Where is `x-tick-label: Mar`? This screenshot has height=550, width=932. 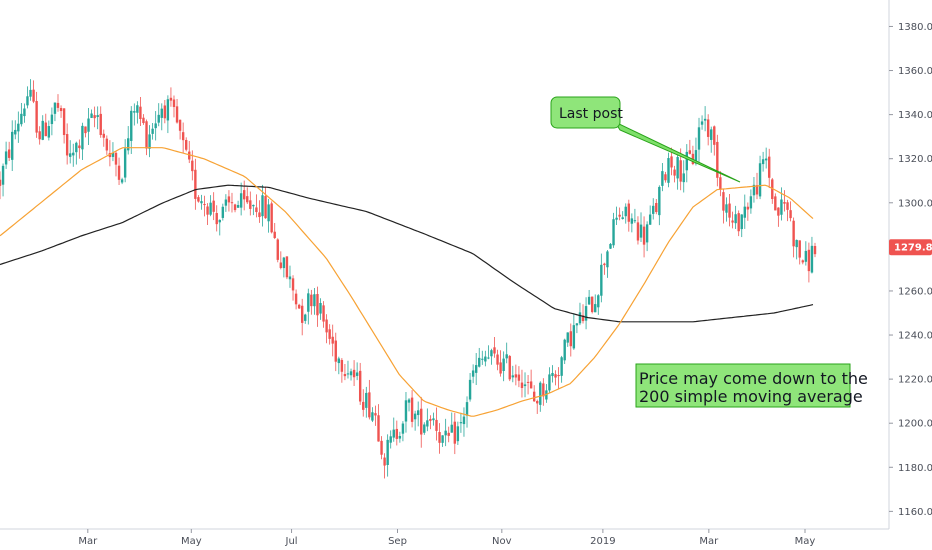 x-tick-label: Mar is located at coordinates (88, 541).